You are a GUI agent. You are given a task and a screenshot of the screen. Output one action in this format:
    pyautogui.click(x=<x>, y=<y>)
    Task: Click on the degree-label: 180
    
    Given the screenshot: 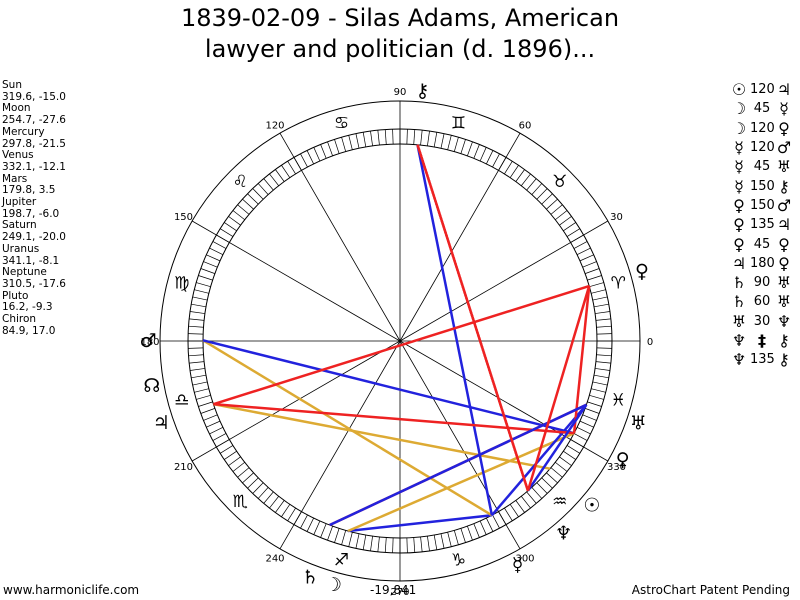 What is the action you would take?
    pyautogui.click(x=149, y=342)
    